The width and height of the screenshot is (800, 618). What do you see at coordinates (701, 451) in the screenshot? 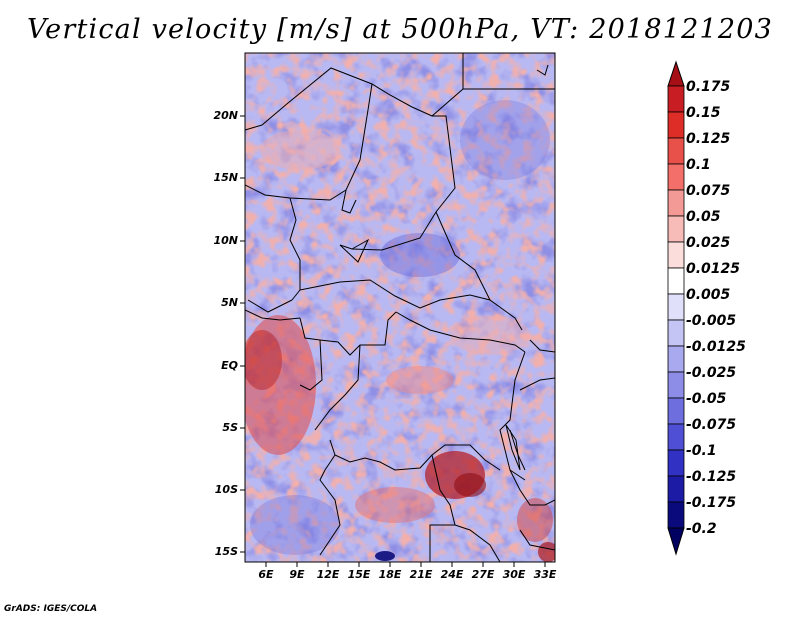
I see `colorbar-label: -0.1` at bounding box center [701, 451].